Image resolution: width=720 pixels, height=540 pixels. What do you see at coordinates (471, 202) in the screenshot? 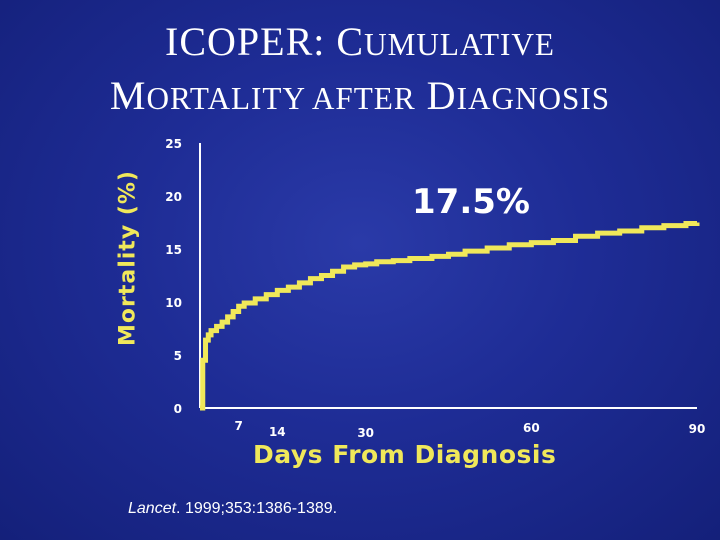
I see `annotation-17-5-percent: 17.5%` at bounding box center [471, 202].